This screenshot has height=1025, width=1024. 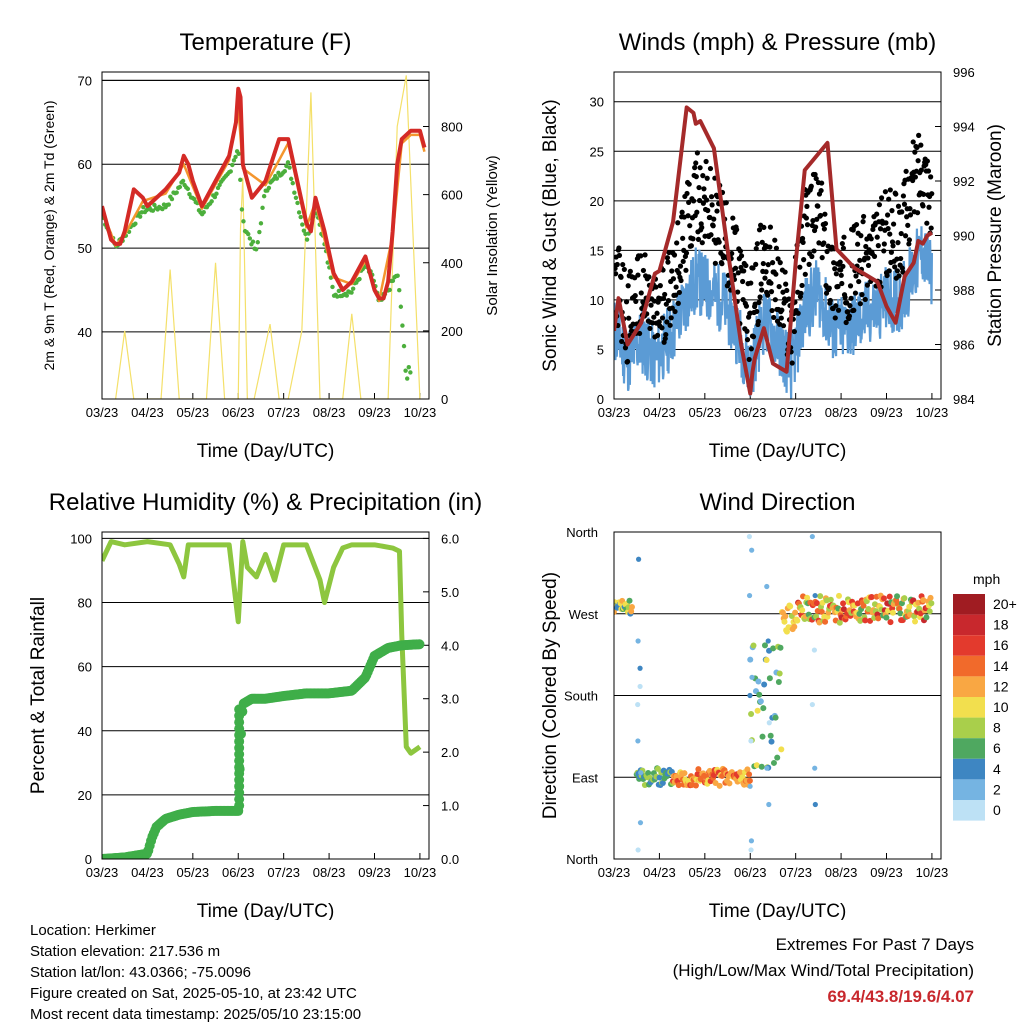 I want to click on x-tick-label: 05/23, so click(x=705, y=412).